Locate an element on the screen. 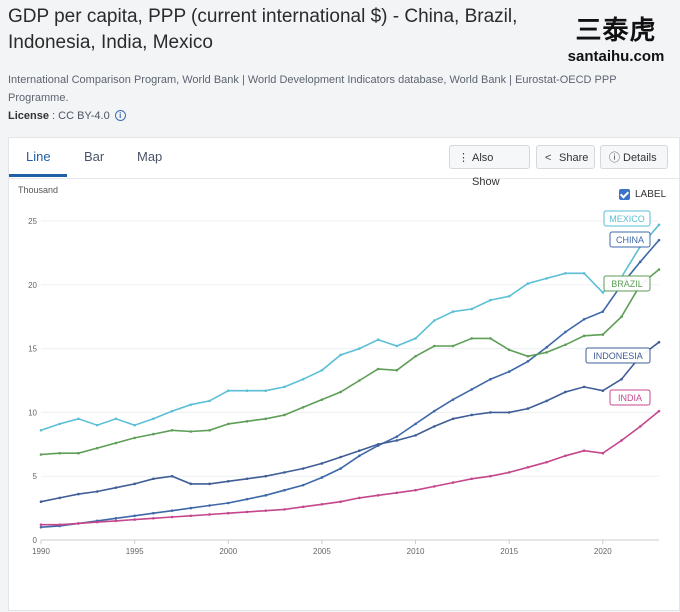 This screenshot has width=680, height=612. x-tick-label: 1990 is located at coordinates (41, 551).